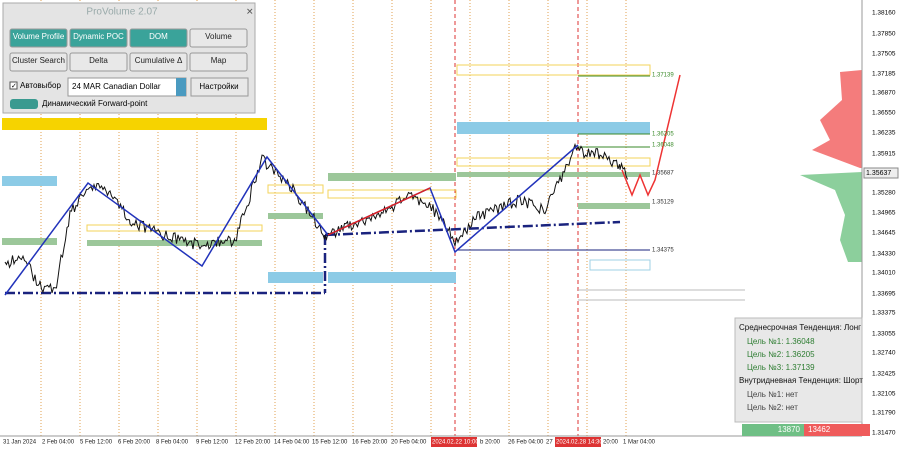 The width and height of the screenshot is (900, 454). I want to click on toggle-label: Динамический Forward-point, so click(95, 103).